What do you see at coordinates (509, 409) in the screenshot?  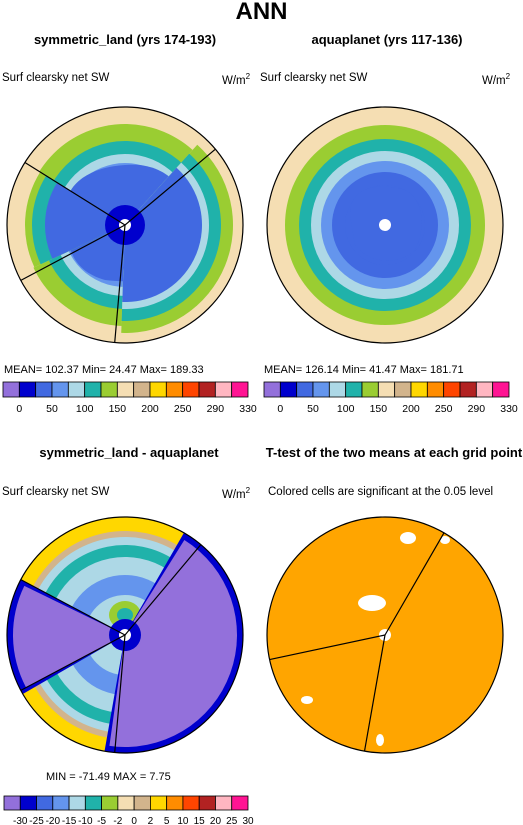 I see `colorbar-aqua-tick-label-7: 330` at bounding box center [509, 409].